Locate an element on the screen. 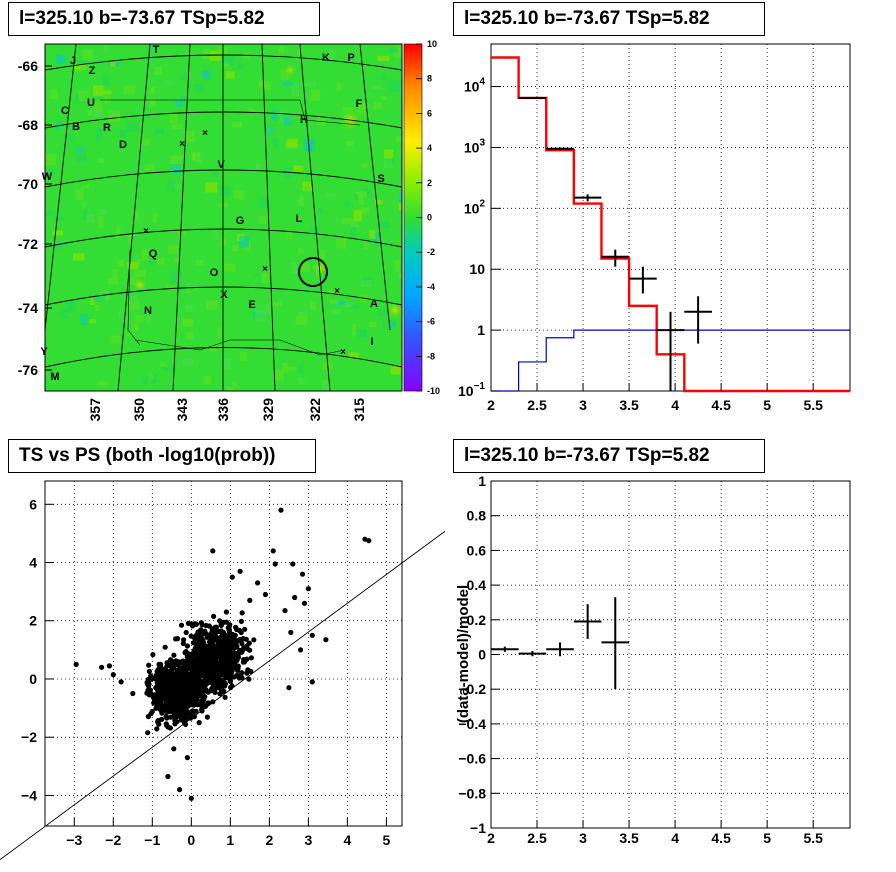 The width and height of the screenshot is (896, 872). region-label: F is located at coordinates (359, 104).